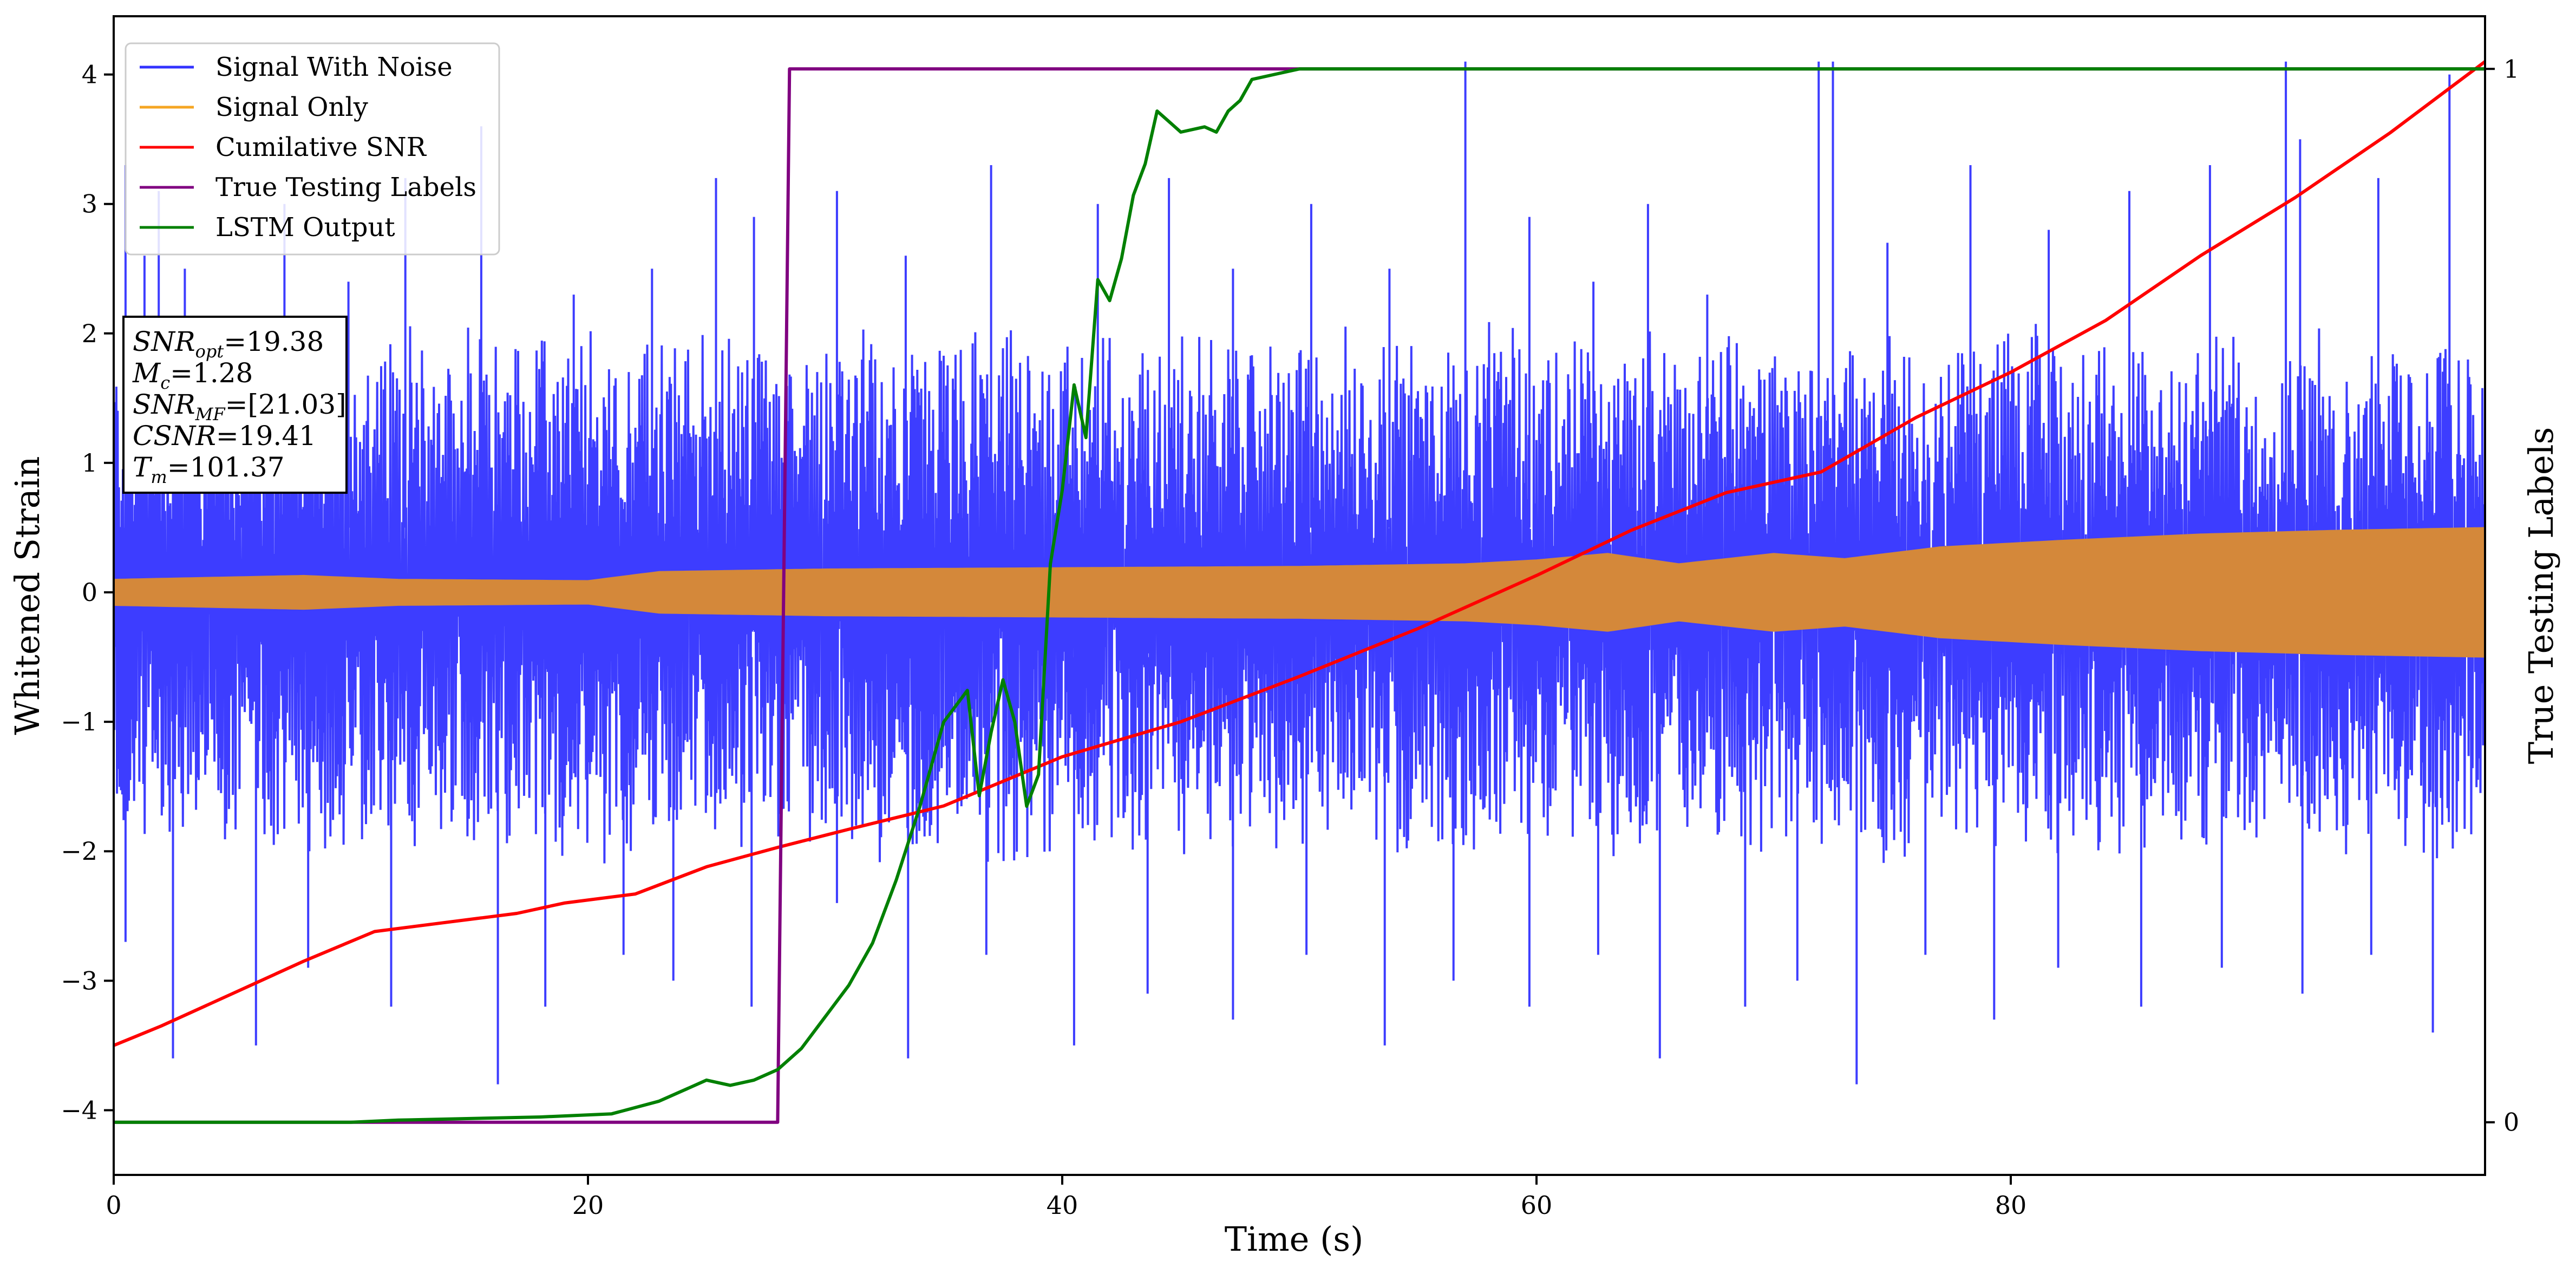 The image size is (2576, 1274). What do you see at coordinates (90, 74) in the screenshot?
I see `y-tick-label: 4` at bounding box center [90, 74].